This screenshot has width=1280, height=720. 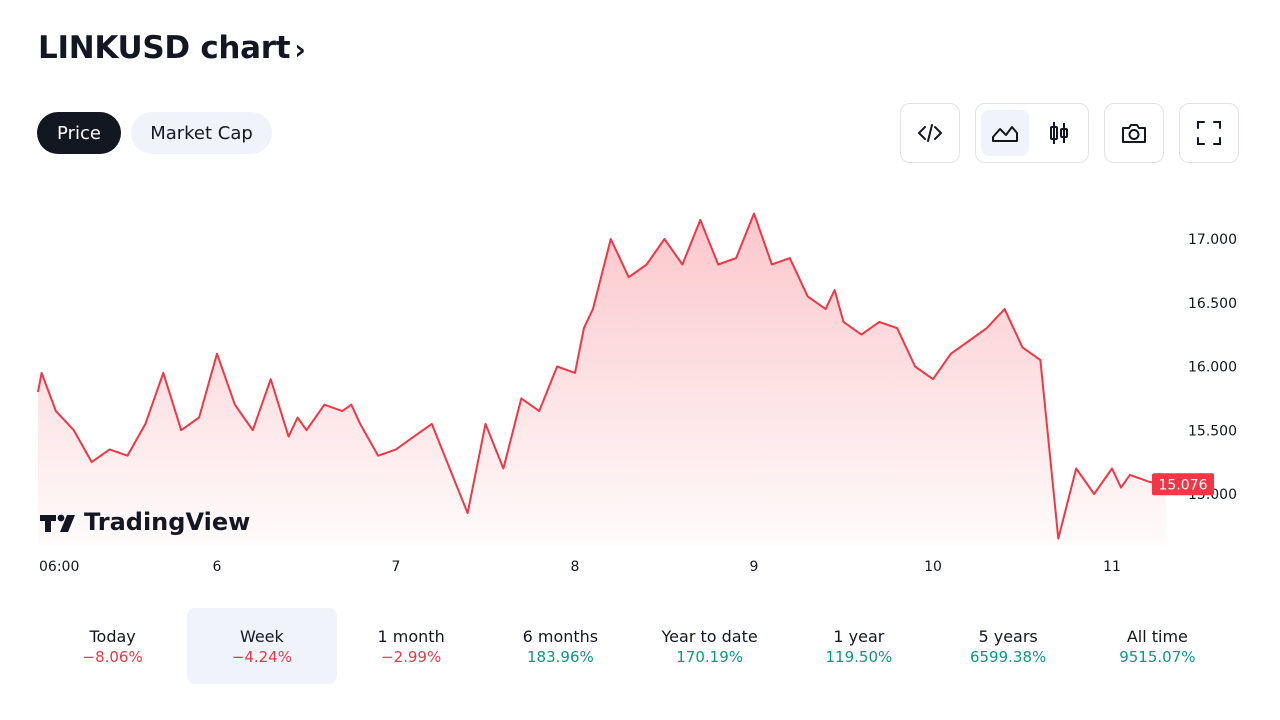 What do you see at coordinates (709, 636) in the screenshot?
I see `period-label: Year to date` at bounding box center [709, 636].